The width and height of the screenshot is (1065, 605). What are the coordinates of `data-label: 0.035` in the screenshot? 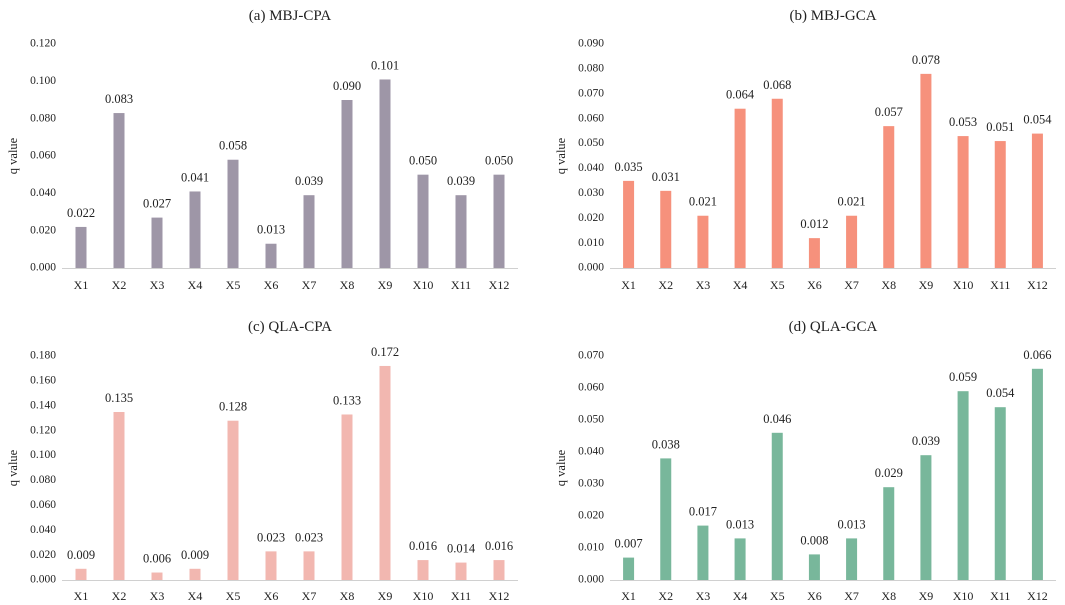 It's located at (629, 167).